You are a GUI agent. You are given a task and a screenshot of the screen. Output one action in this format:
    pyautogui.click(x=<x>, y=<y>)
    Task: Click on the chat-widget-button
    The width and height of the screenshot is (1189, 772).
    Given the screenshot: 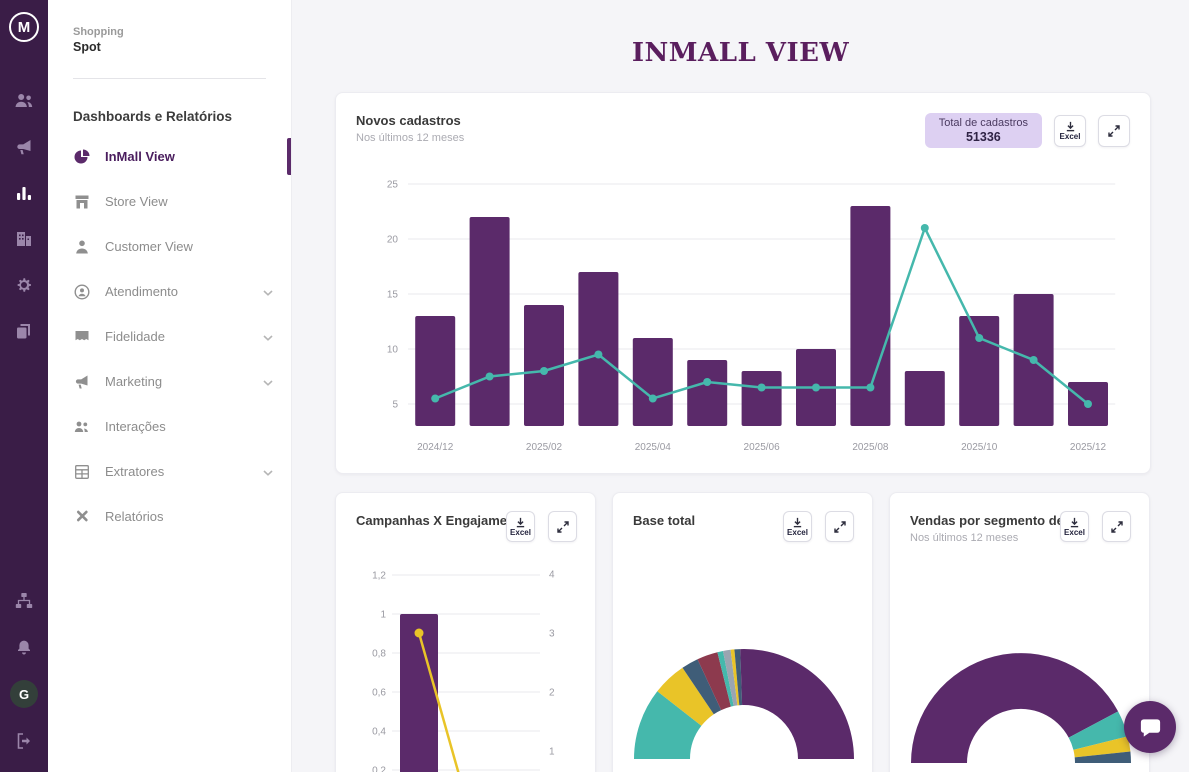 What is the action you would take?
    pyautogui.click(x=1150, y=727)
    